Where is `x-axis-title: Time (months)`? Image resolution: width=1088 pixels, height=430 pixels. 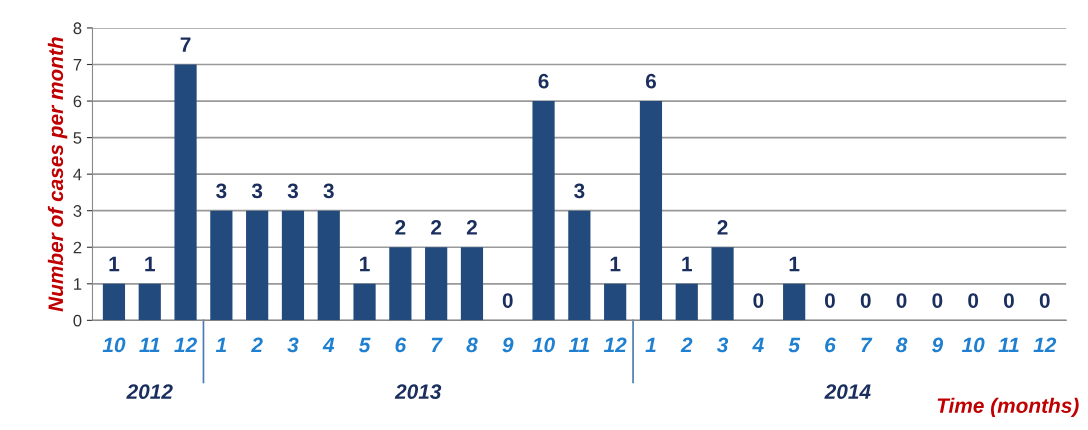
x-axis-title: Time (months) is located at coordinates (1008, 407).